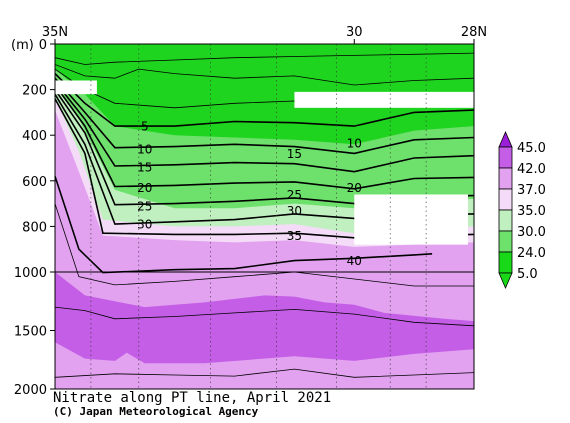  What do you see at coordinates (34, 136) in the screenshot?
I see `y-tick-label-2: 400` at bounding box center [34, 136].